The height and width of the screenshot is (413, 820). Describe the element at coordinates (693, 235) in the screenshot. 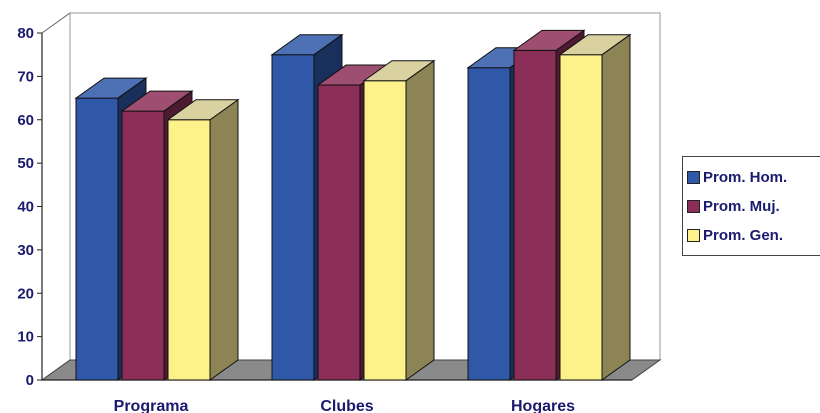

I see `legend-swatch-gen` at that location.